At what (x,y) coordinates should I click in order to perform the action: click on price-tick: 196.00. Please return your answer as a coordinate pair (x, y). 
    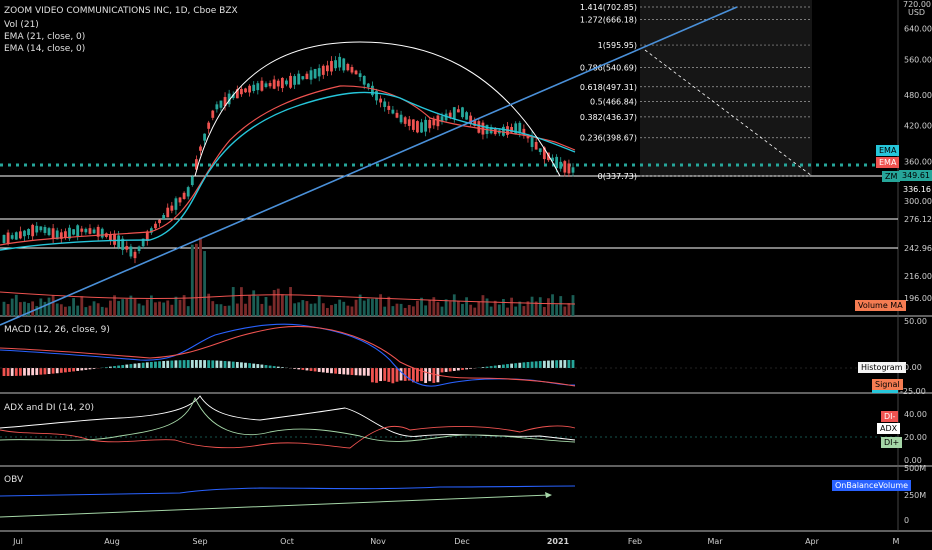
    Looking at the image, I should click on (918, 298).